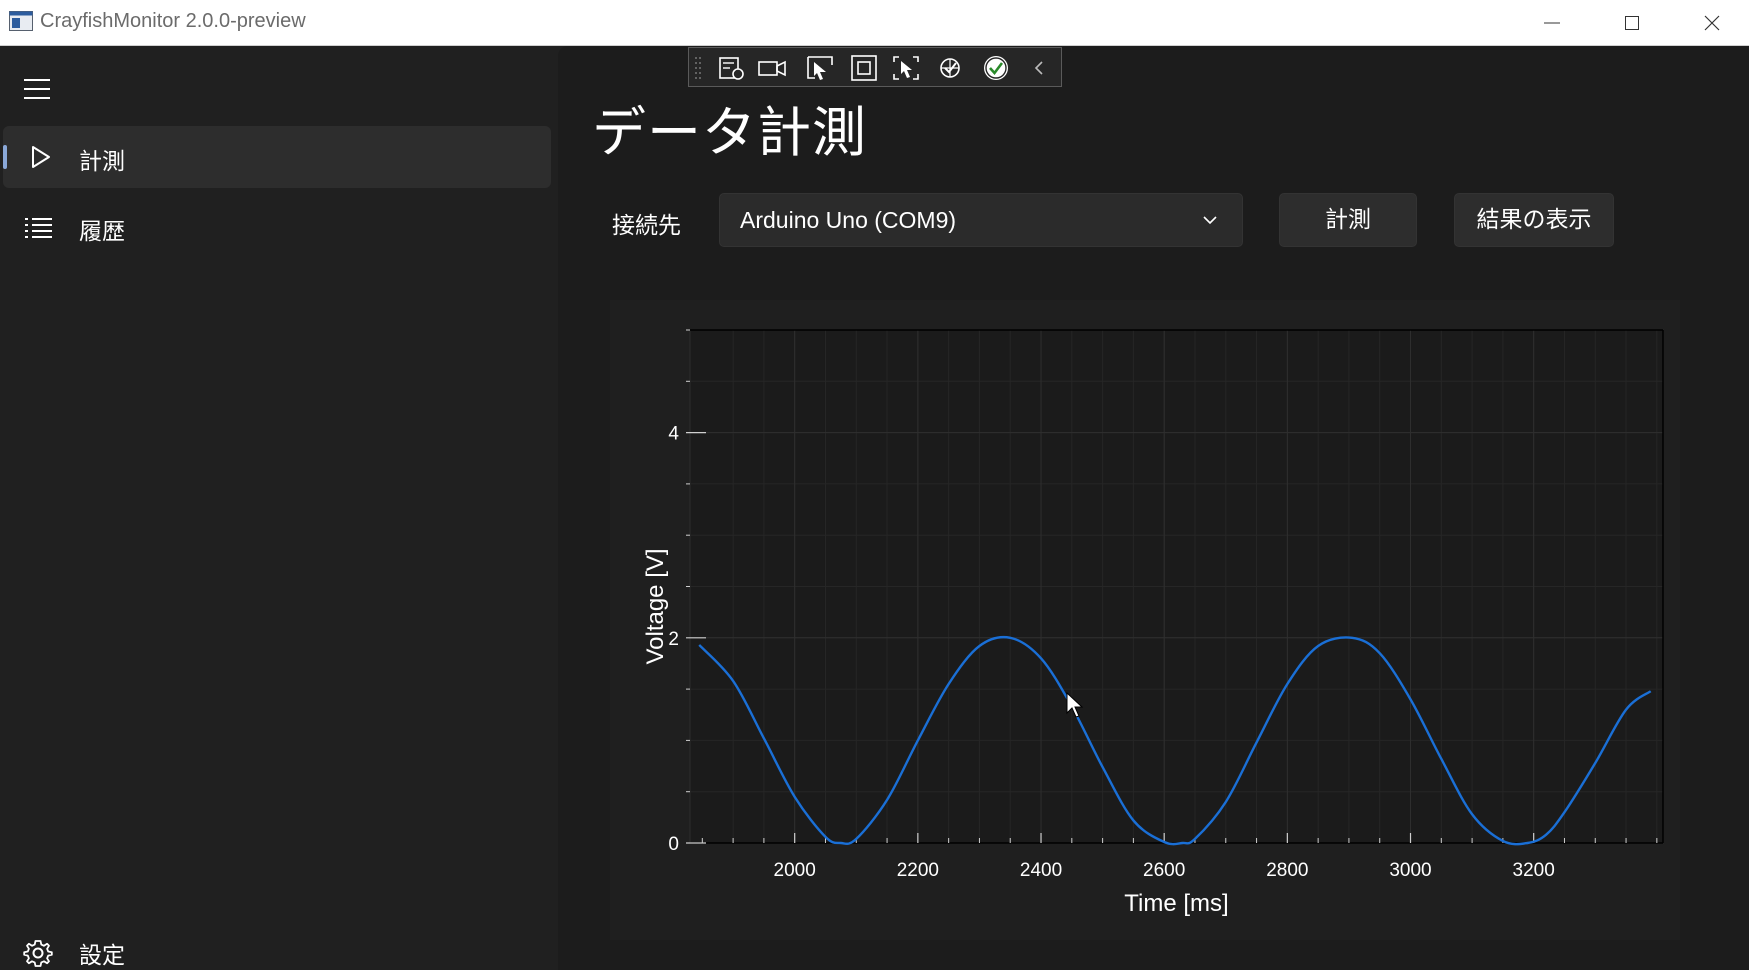 This screenshot has width=1749, height=970. What do you see at coordinates (1164, 870) in the screenshot?
I see `x-tick-label: 2600` at bounding box center [1164, 870].